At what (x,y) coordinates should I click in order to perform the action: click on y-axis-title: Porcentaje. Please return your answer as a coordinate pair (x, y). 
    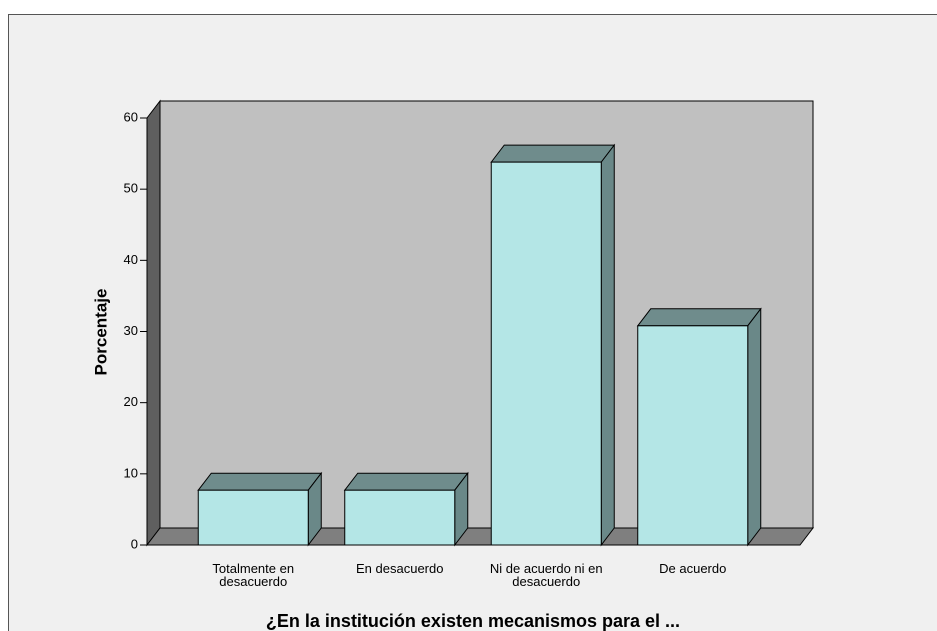
    Looking at the image, I should click on (100, 332).